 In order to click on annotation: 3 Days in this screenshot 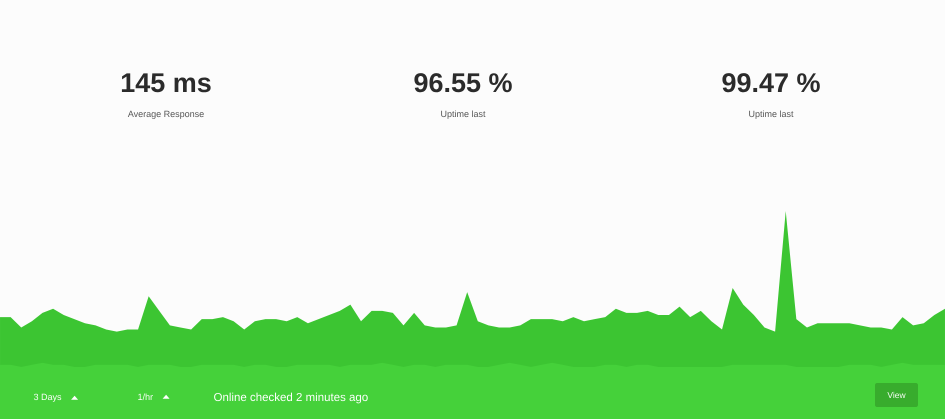, I will do `click(48, 398)`.